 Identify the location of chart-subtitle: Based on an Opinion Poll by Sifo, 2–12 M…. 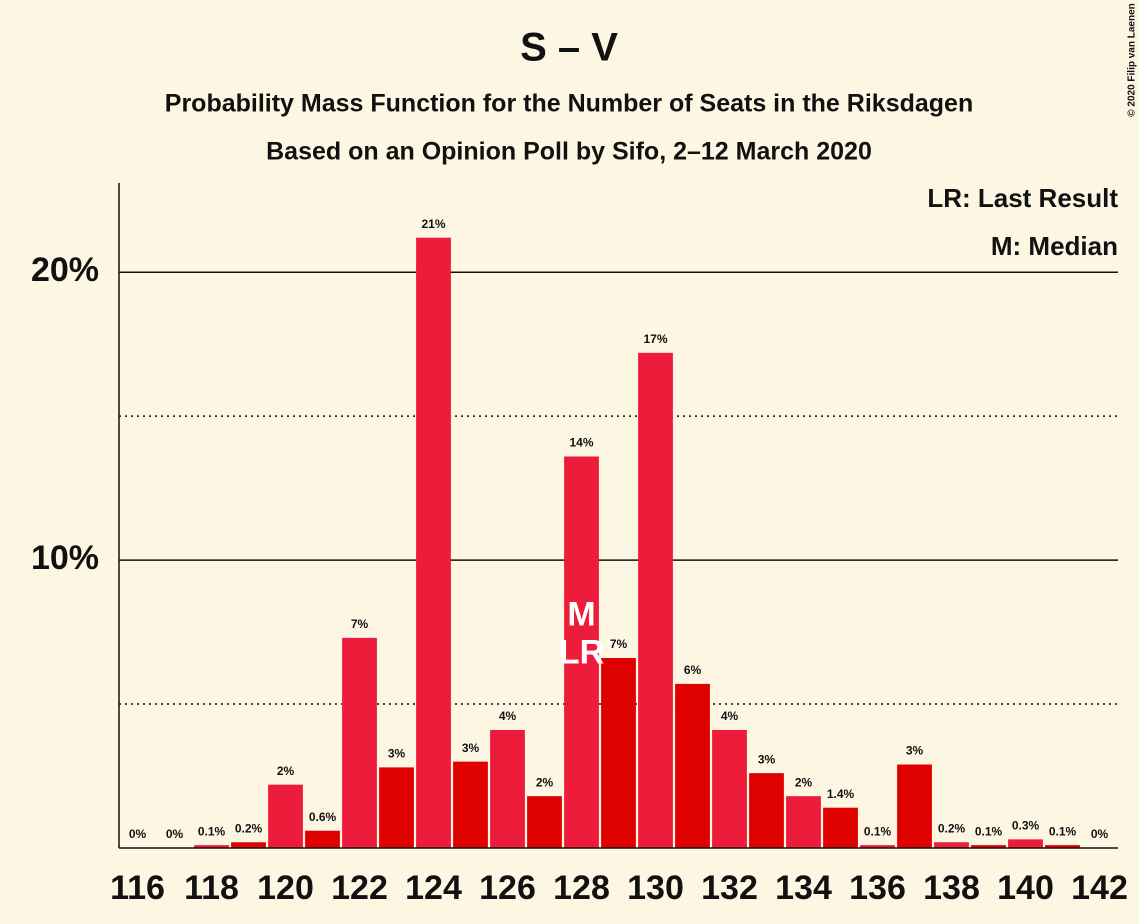
(569, 152).